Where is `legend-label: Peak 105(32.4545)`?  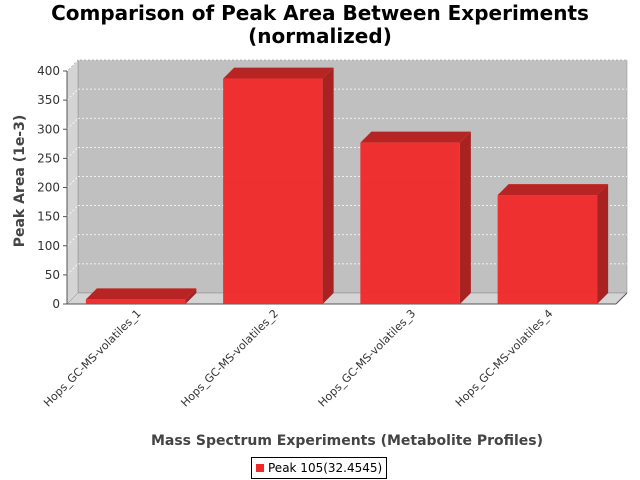
legend-label: Peak 105(32.4545) is located at coordinates (325, 468).